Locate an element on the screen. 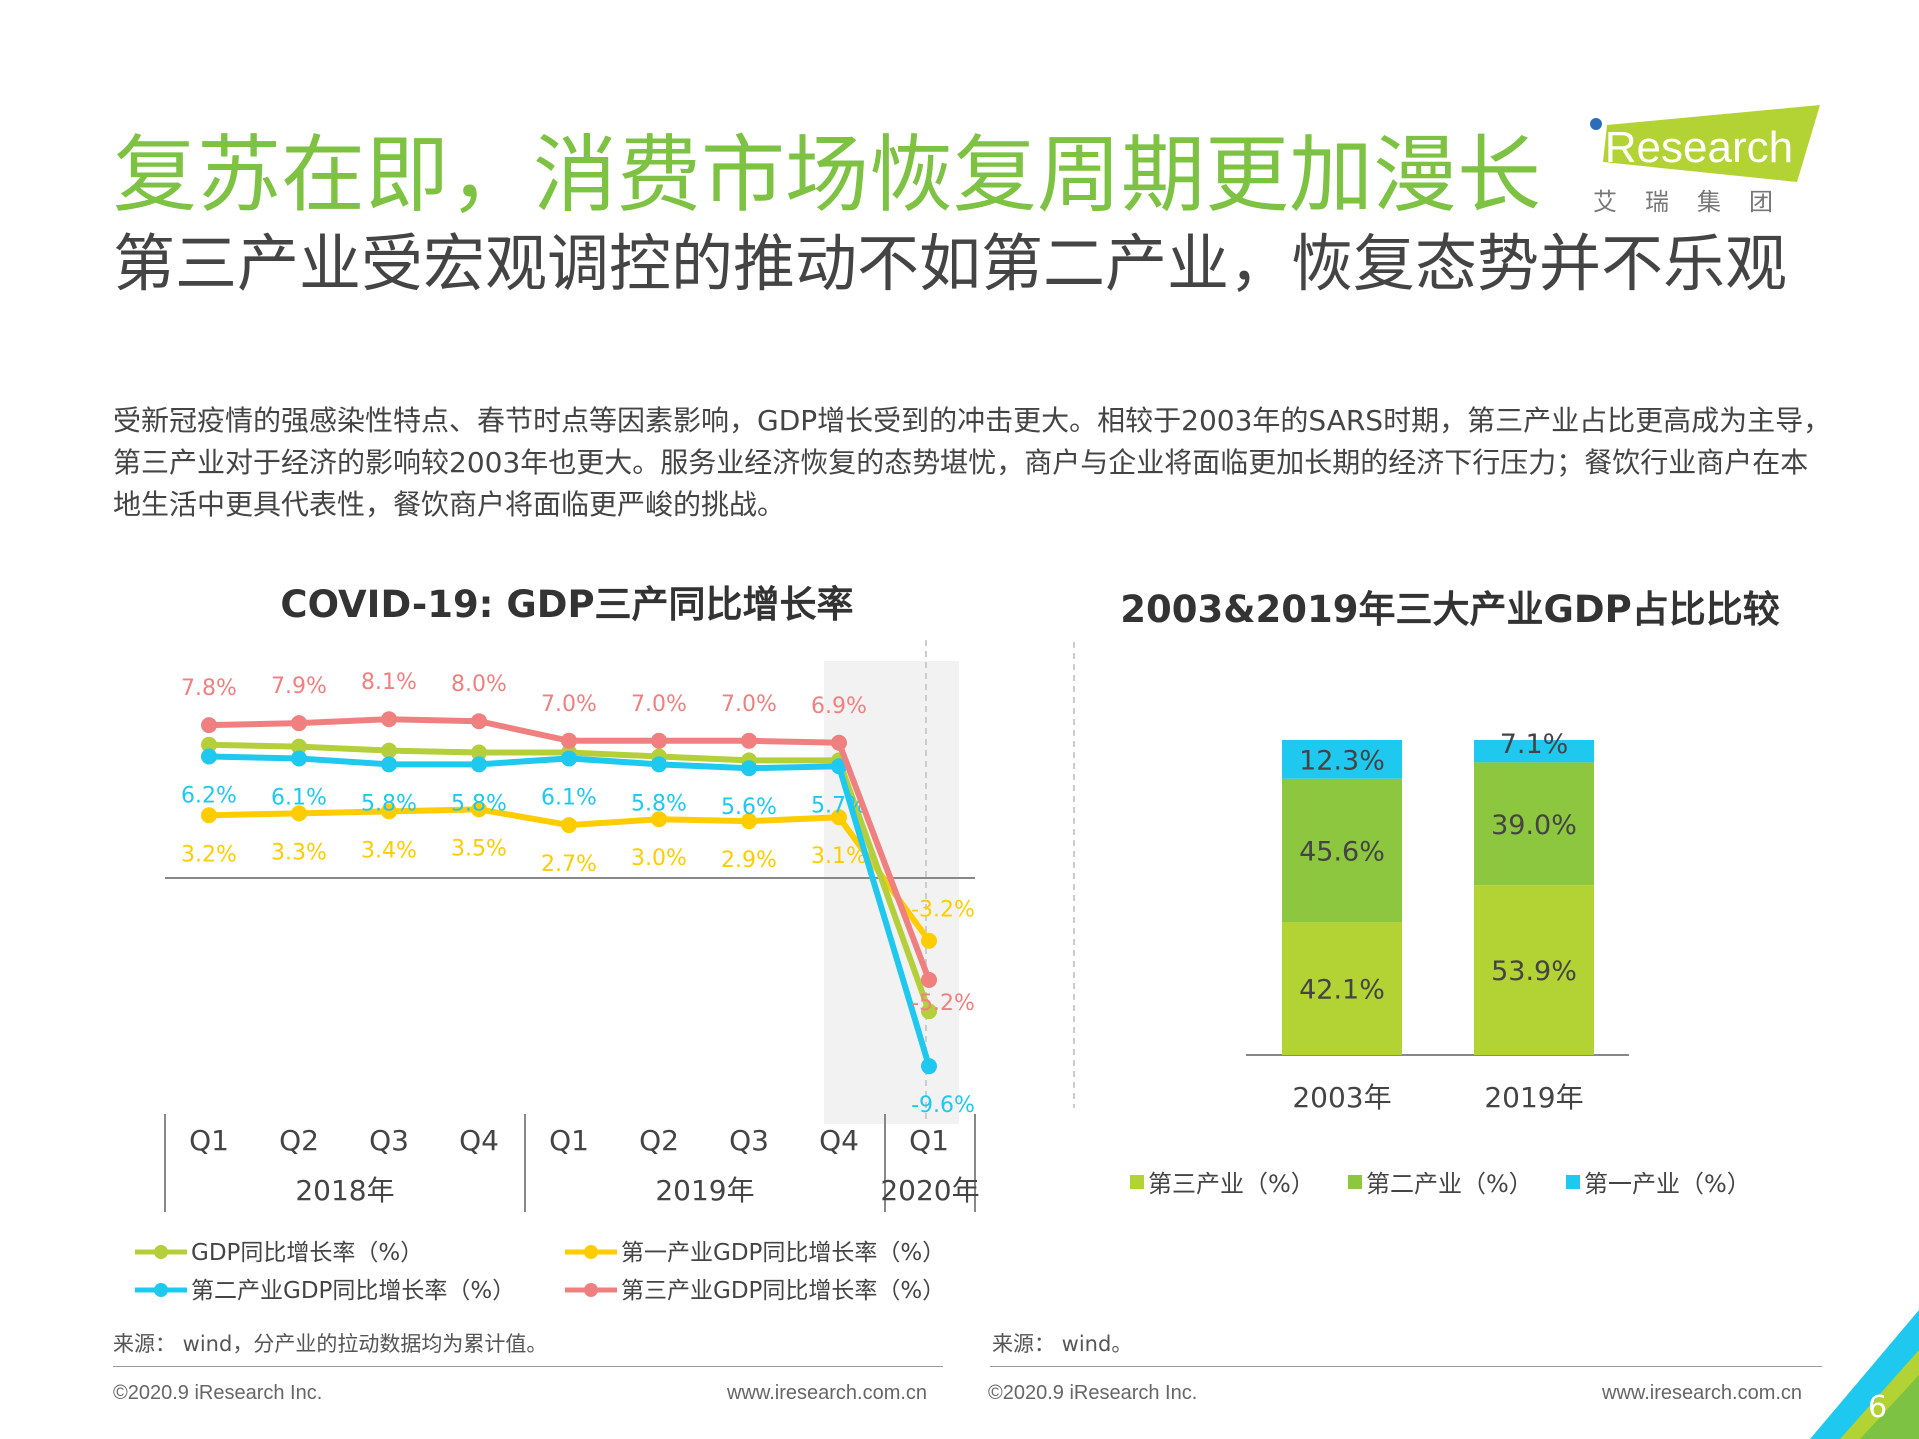 This screenshot has height=1439, width=1919. left-chart-title: COVID-19: GDP三产同比增长率 is located at coordinates (566, 604).